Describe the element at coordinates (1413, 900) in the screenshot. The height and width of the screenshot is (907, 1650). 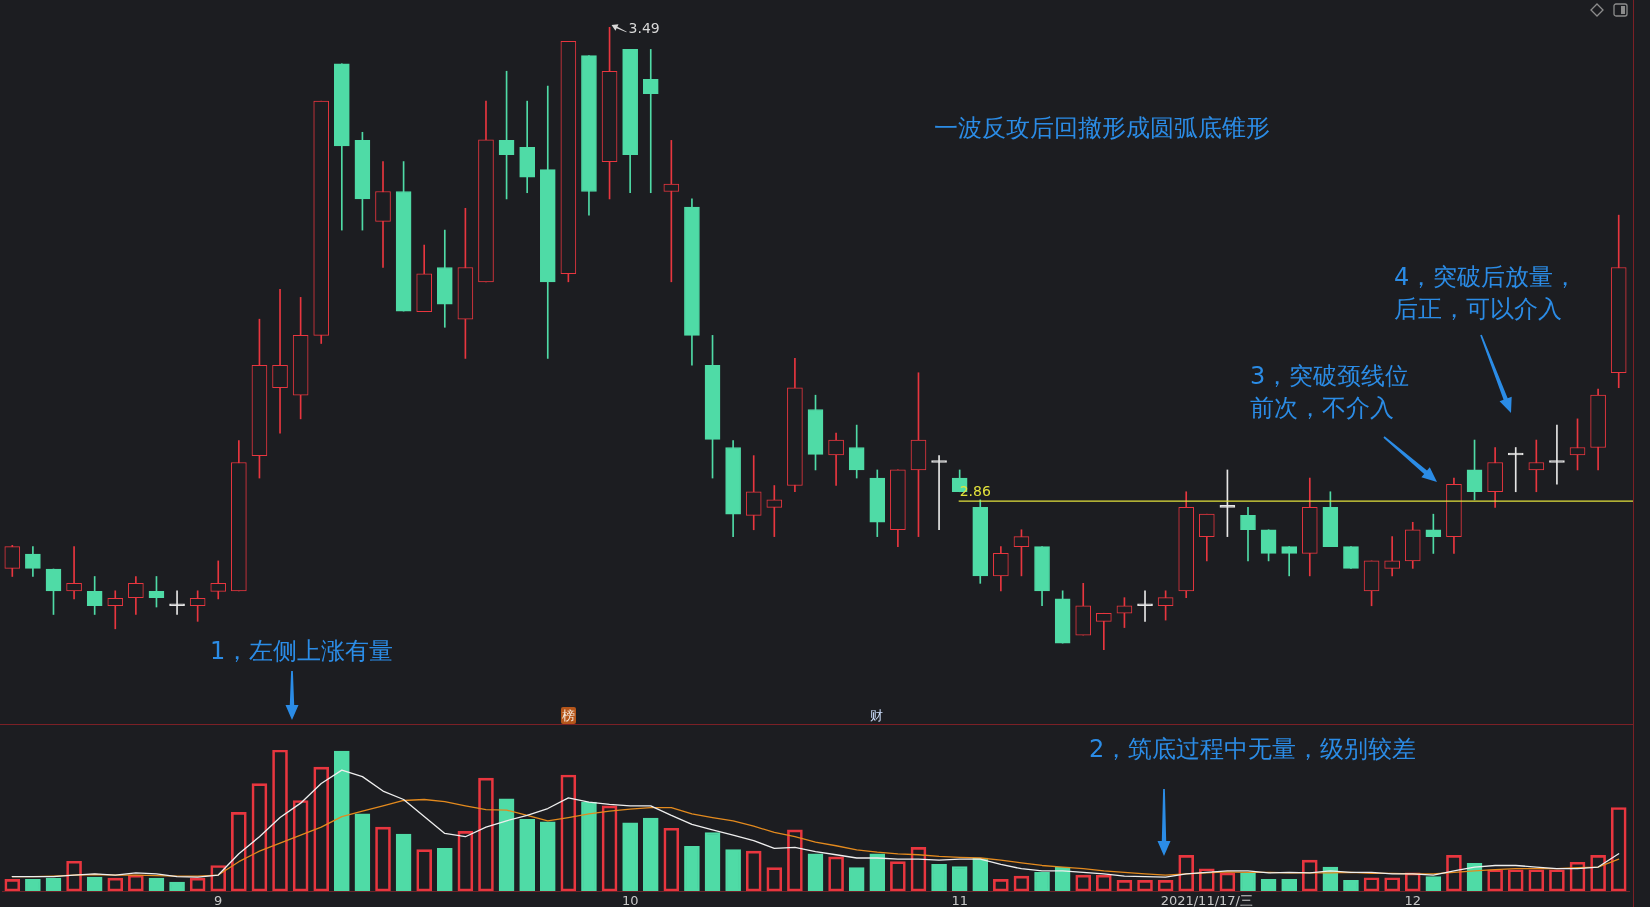
I see `x-tick-label: 12` at that location.